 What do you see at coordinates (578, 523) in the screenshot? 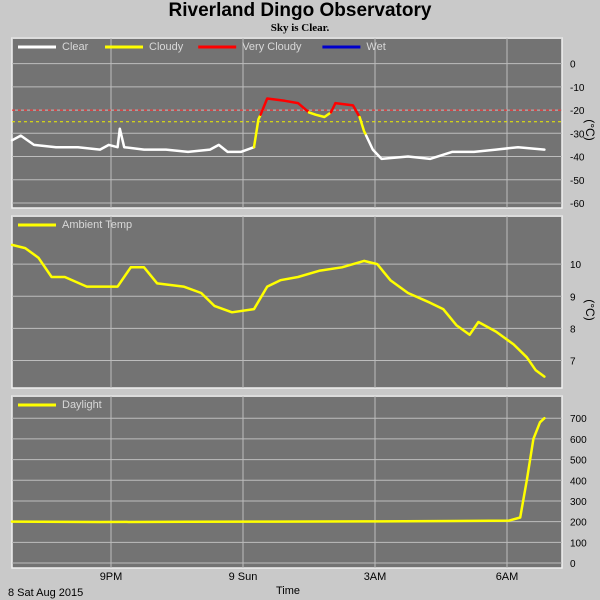
I see `y-tick-label: 200` at bounding box center [578, 523].